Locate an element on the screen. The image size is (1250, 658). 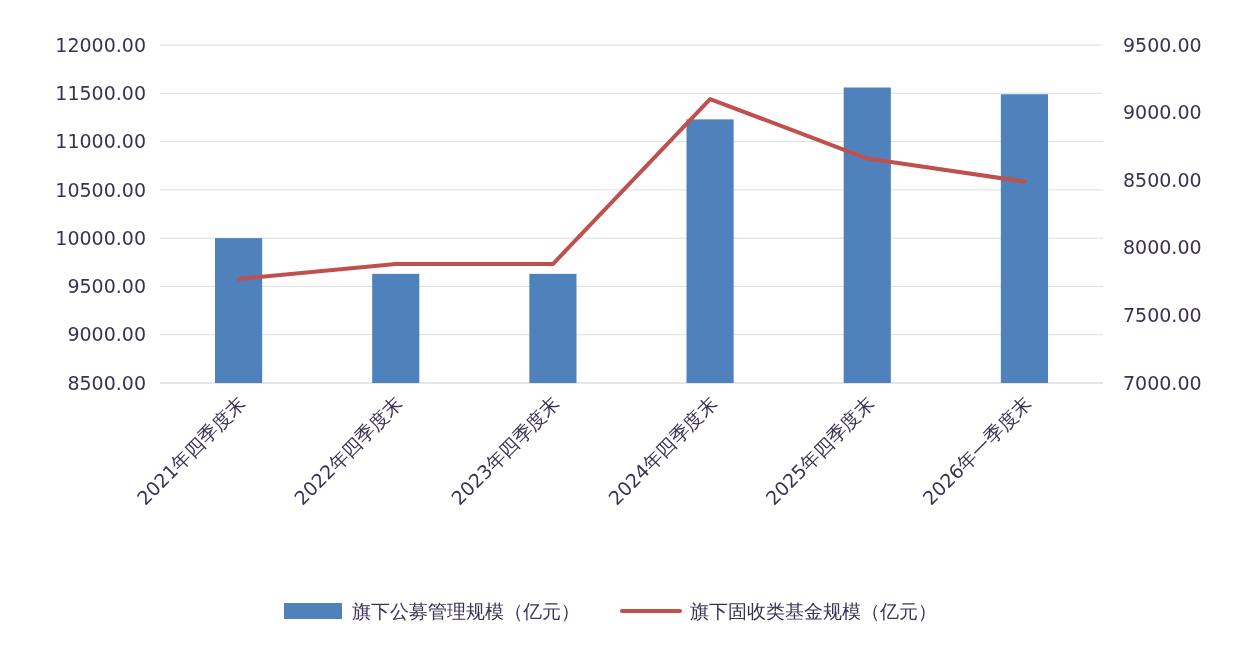
y-tick-label: 11000.00 is located at coordinates (100, 141).